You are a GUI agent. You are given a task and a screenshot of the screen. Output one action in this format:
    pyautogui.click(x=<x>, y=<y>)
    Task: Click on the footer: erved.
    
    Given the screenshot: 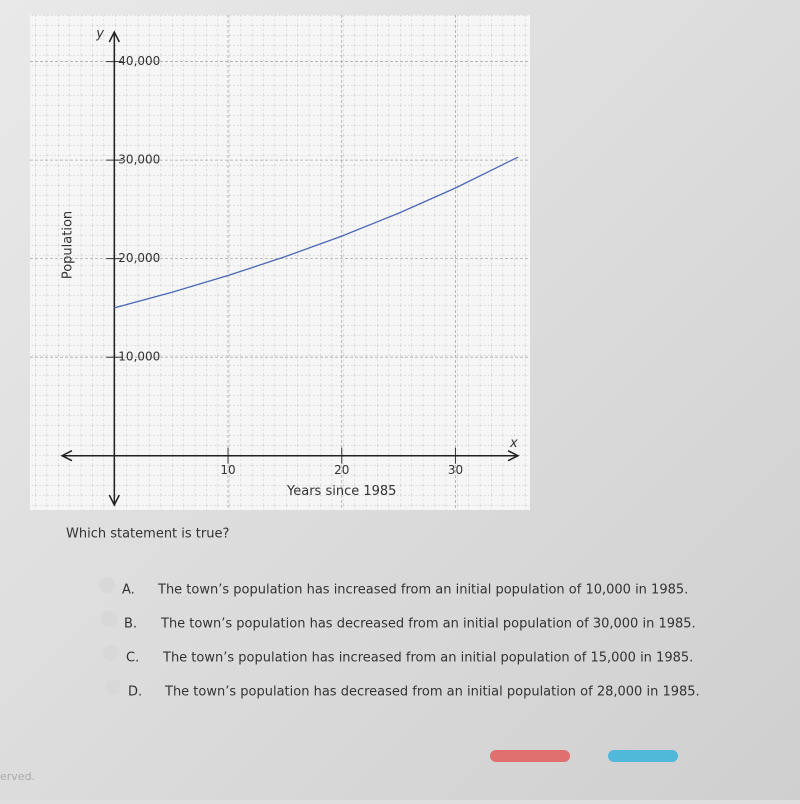 What is the action you would take?
    pyautogui.click(x=17, y=776)
    